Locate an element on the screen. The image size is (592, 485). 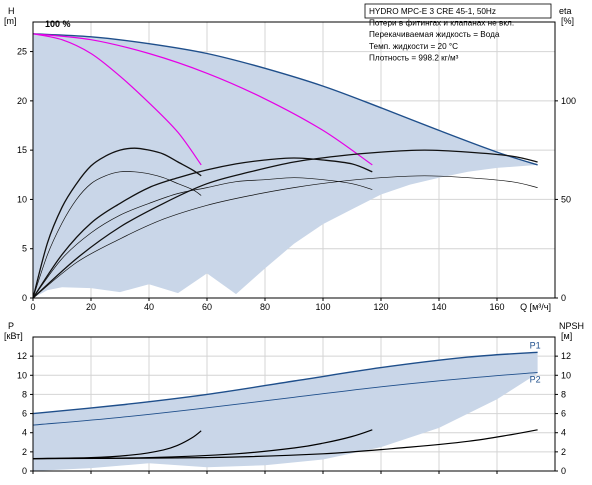
x-axis-unit-label: Q [м³/ч] is located at coordinates (535, 307).